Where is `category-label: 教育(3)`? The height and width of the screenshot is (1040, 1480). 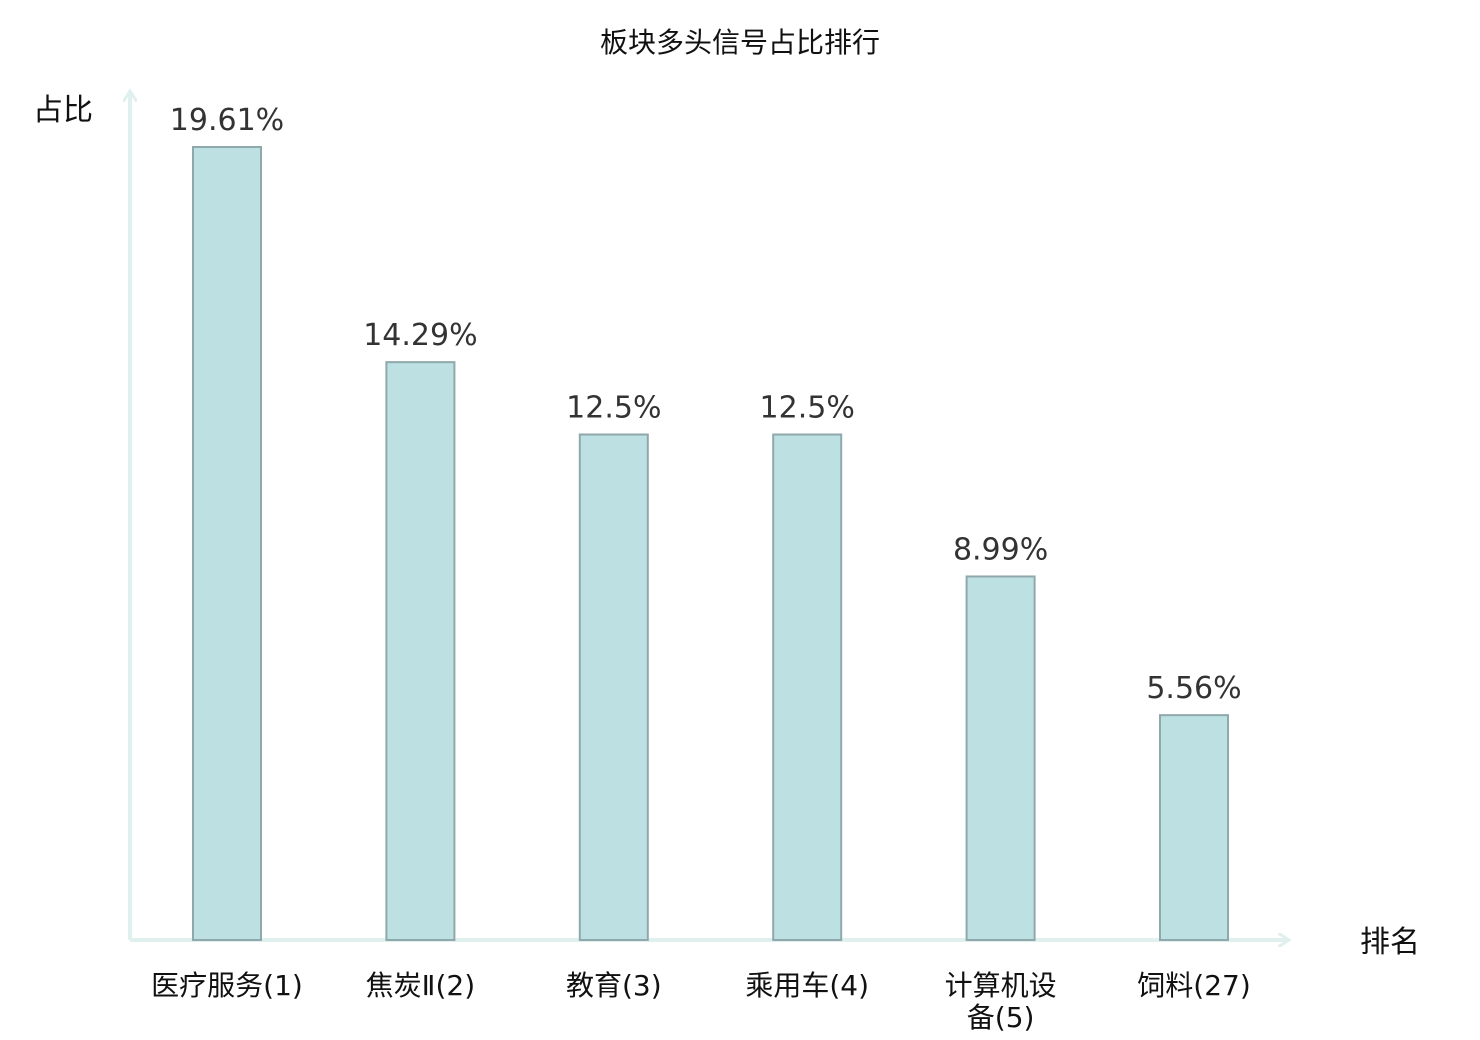
category-label: 教育(3) is located at coordinates (614, 985).